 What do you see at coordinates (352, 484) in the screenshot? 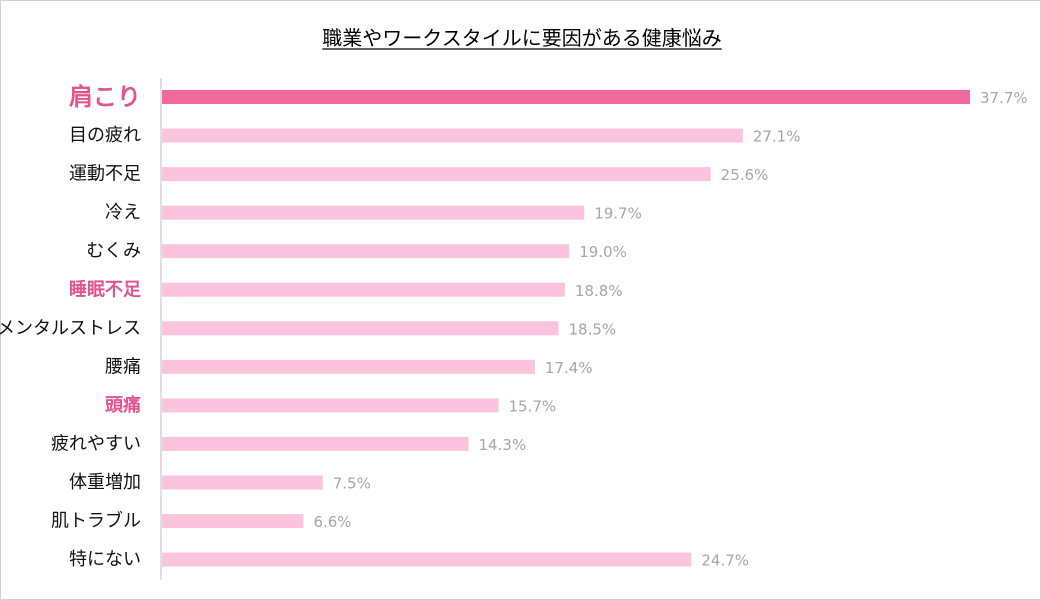
I see `value-label-10: 7.5%` at bounding box center [352, 484].